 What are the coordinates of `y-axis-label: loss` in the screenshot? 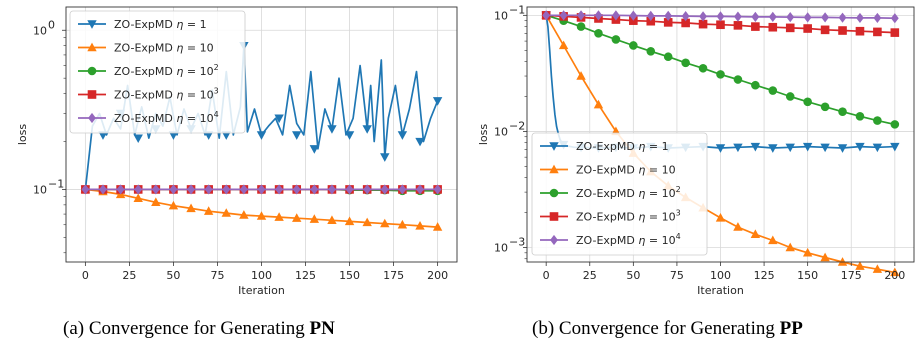 It's located at (483, 135).